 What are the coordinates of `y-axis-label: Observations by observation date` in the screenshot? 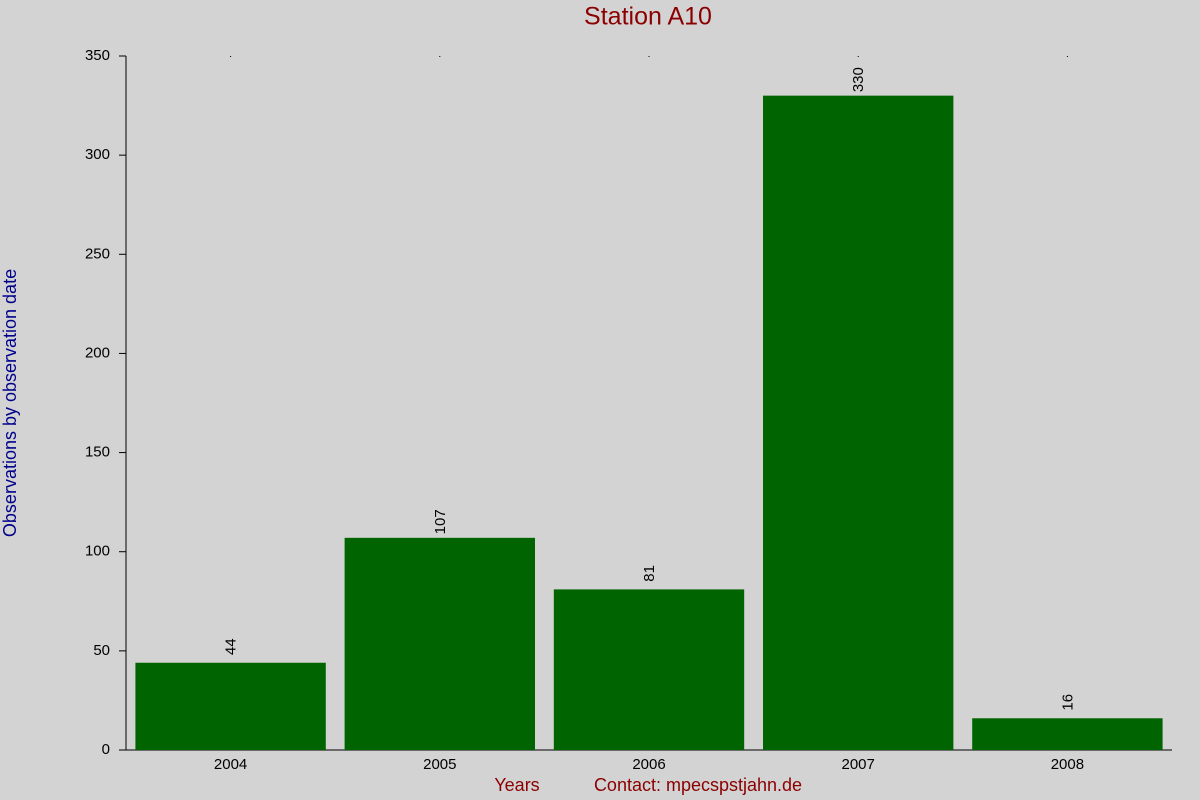 It's located at (10, 403).